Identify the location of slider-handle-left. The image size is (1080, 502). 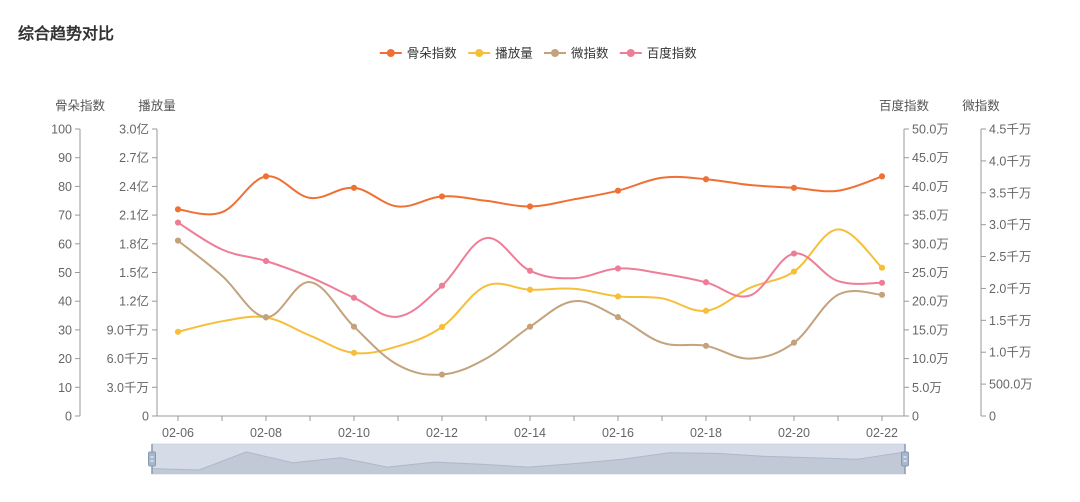
(152, 459).